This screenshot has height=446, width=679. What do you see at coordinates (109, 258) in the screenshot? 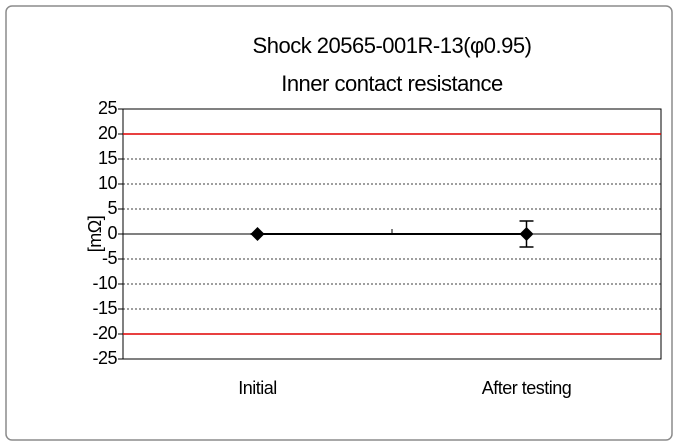
I see `y-tick-label: -5` at bounding box center [109, 258].